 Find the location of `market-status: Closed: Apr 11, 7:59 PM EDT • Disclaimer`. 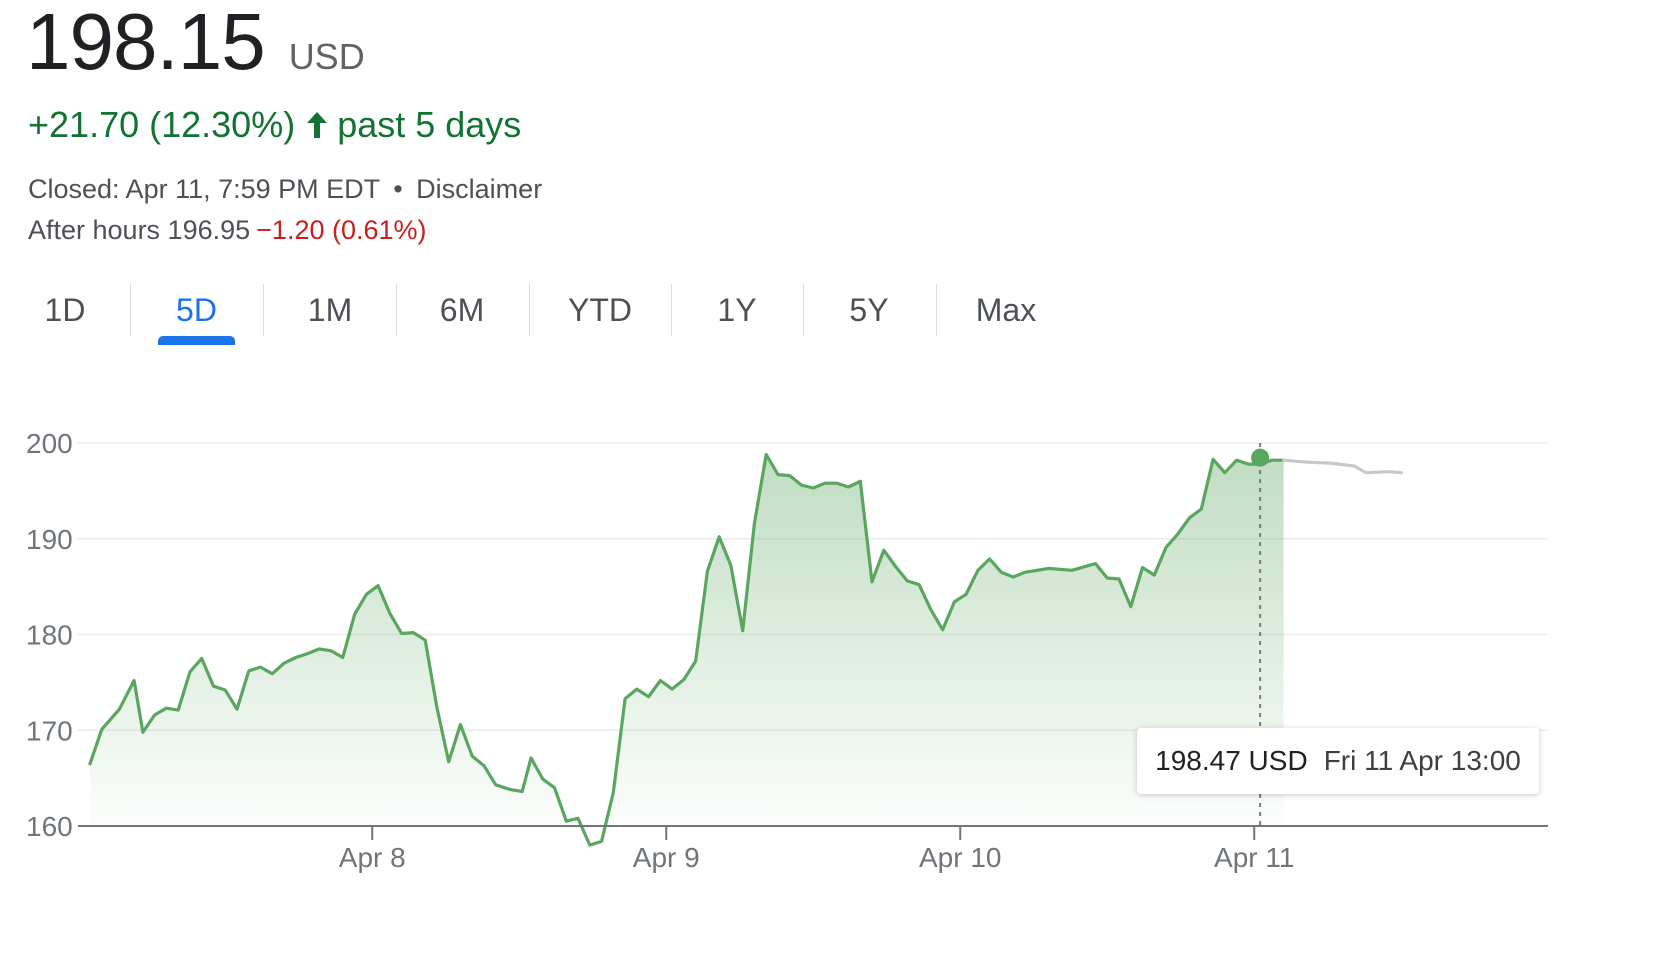

market-status: Closed: Apr 11, 7:59 PM EDT • Disclaimer is located at coordinates (285, 189).